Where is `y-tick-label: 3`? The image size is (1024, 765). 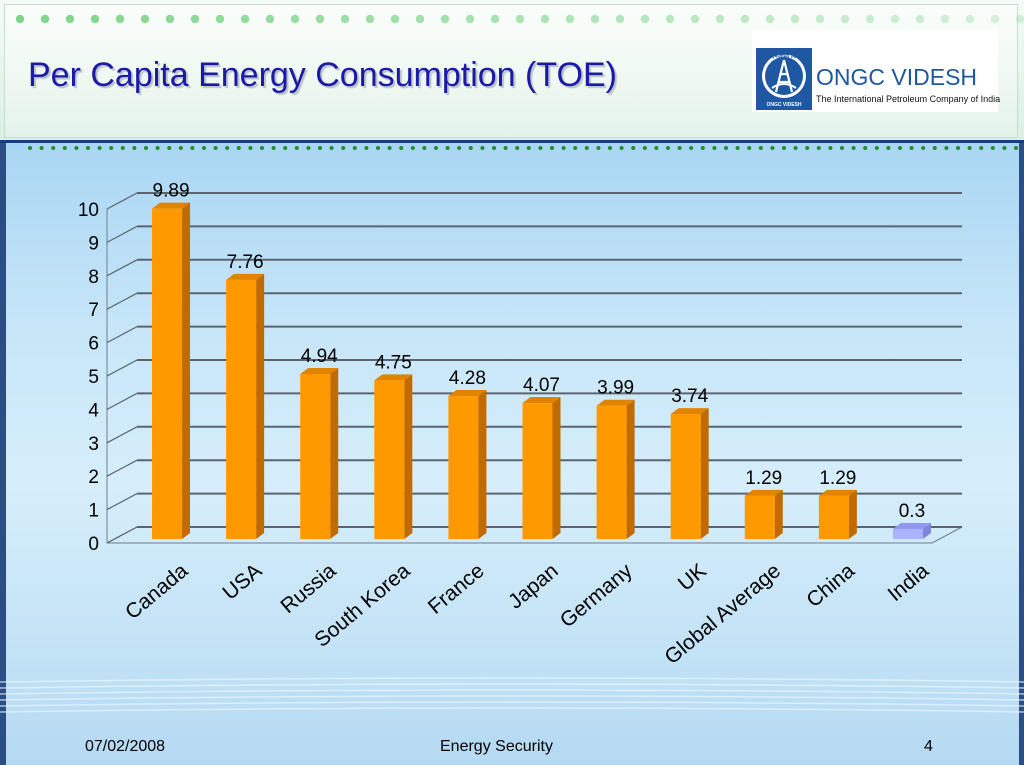
y-tick-label: 3 is located at coordinates (93, 444).